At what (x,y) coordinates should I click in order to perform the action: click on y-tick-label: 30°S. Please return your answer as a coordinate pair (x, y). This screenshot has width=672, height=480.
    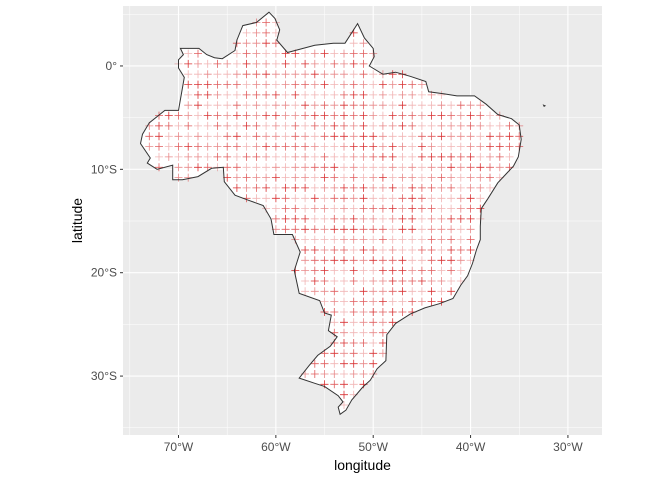
    Looking at the image, I should click on (104, 376).